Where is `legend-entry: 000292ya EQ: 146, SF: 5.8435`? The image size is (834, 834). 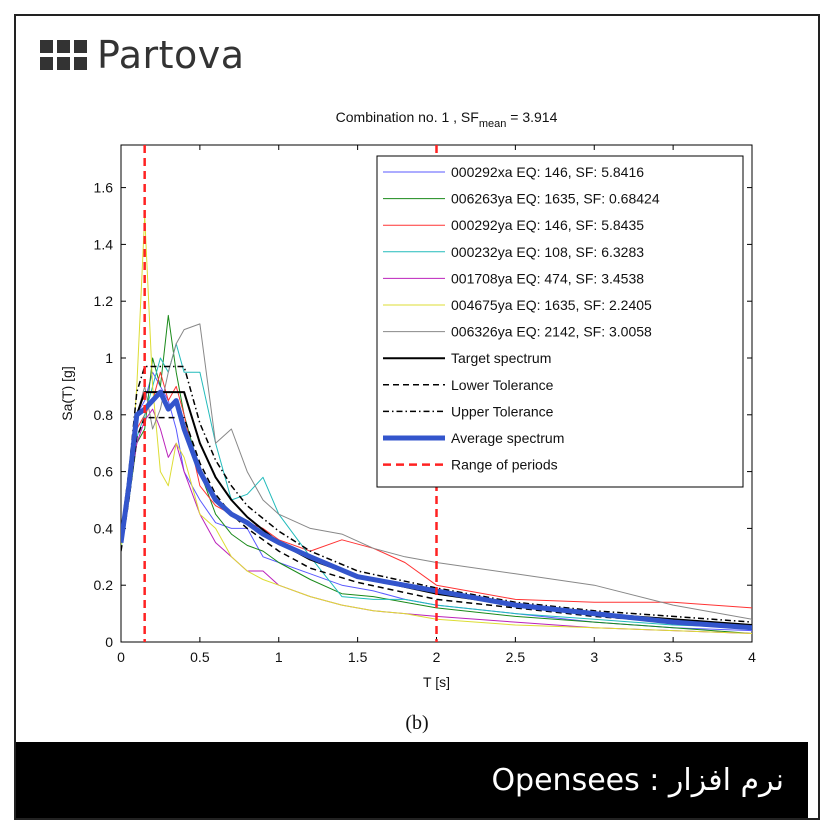
legend-entry: 000292ya EQ: 146, SF: 5.8435 is located at coordinates (547, 225).